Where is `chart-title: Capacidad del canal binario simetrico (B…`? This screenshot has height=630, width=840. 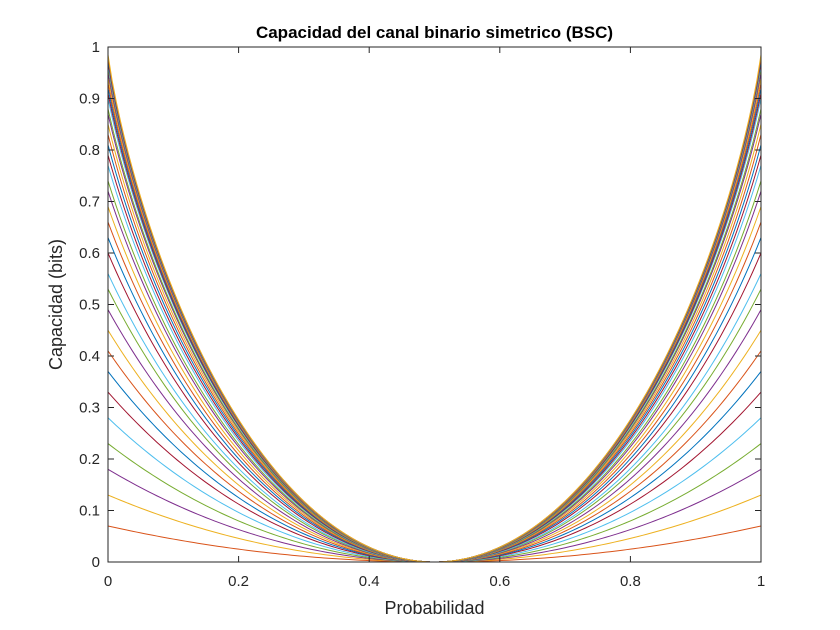 chart-title: Capacidad del canal binario simetrico (B… is located at coordinates (434, 32).